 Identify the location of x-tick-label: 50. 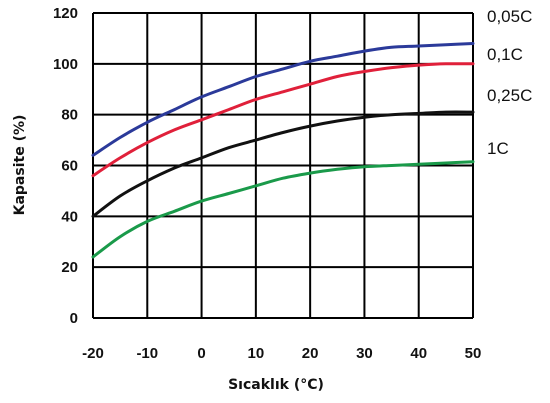
(473, 353).